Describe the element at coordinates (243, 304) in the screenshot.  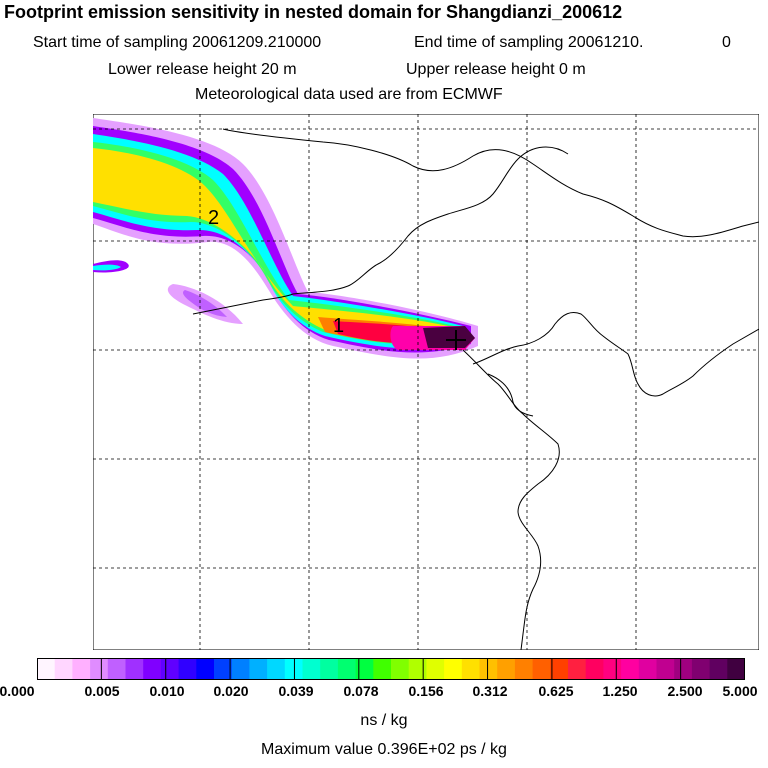
I see `border-west` at that location.